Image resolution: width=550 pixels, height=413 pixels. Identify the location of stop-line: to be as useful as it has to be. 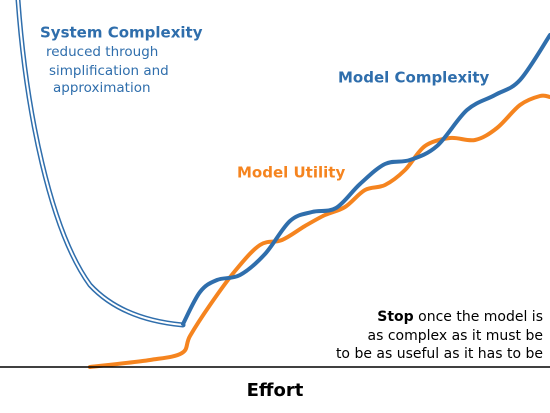
(439, 354).